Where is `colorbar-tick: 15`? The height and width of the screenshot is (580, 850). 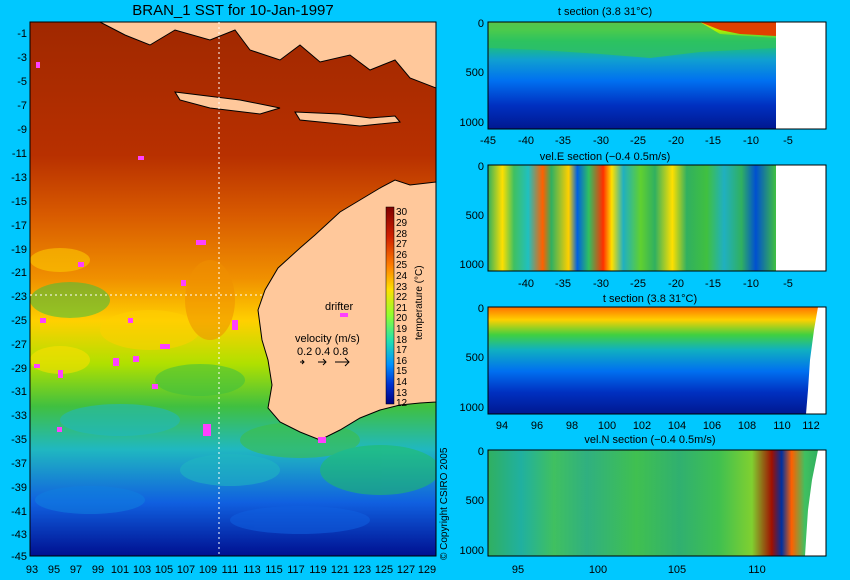
colorbar-tick: 15 is located at coordinates (402, 371).